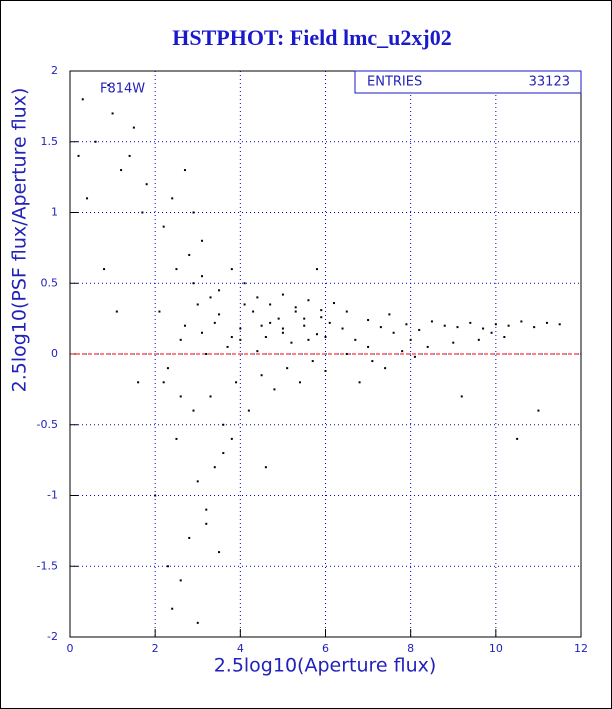  Describe the element at coordinates (581, 648) in the screenshot. I see `x-tick-label: 12` at that location.